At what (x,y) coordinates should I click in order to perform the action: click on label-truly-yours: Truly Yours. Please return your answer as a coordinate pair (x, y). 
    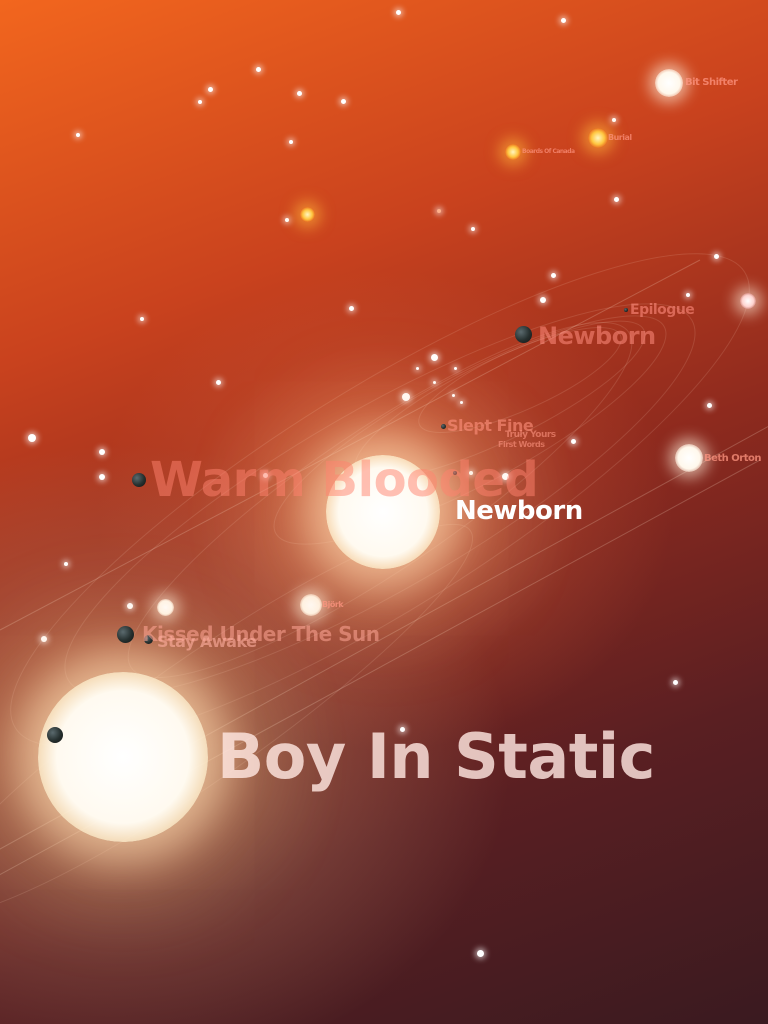
    Looking at the image, I should click on (530, 435).